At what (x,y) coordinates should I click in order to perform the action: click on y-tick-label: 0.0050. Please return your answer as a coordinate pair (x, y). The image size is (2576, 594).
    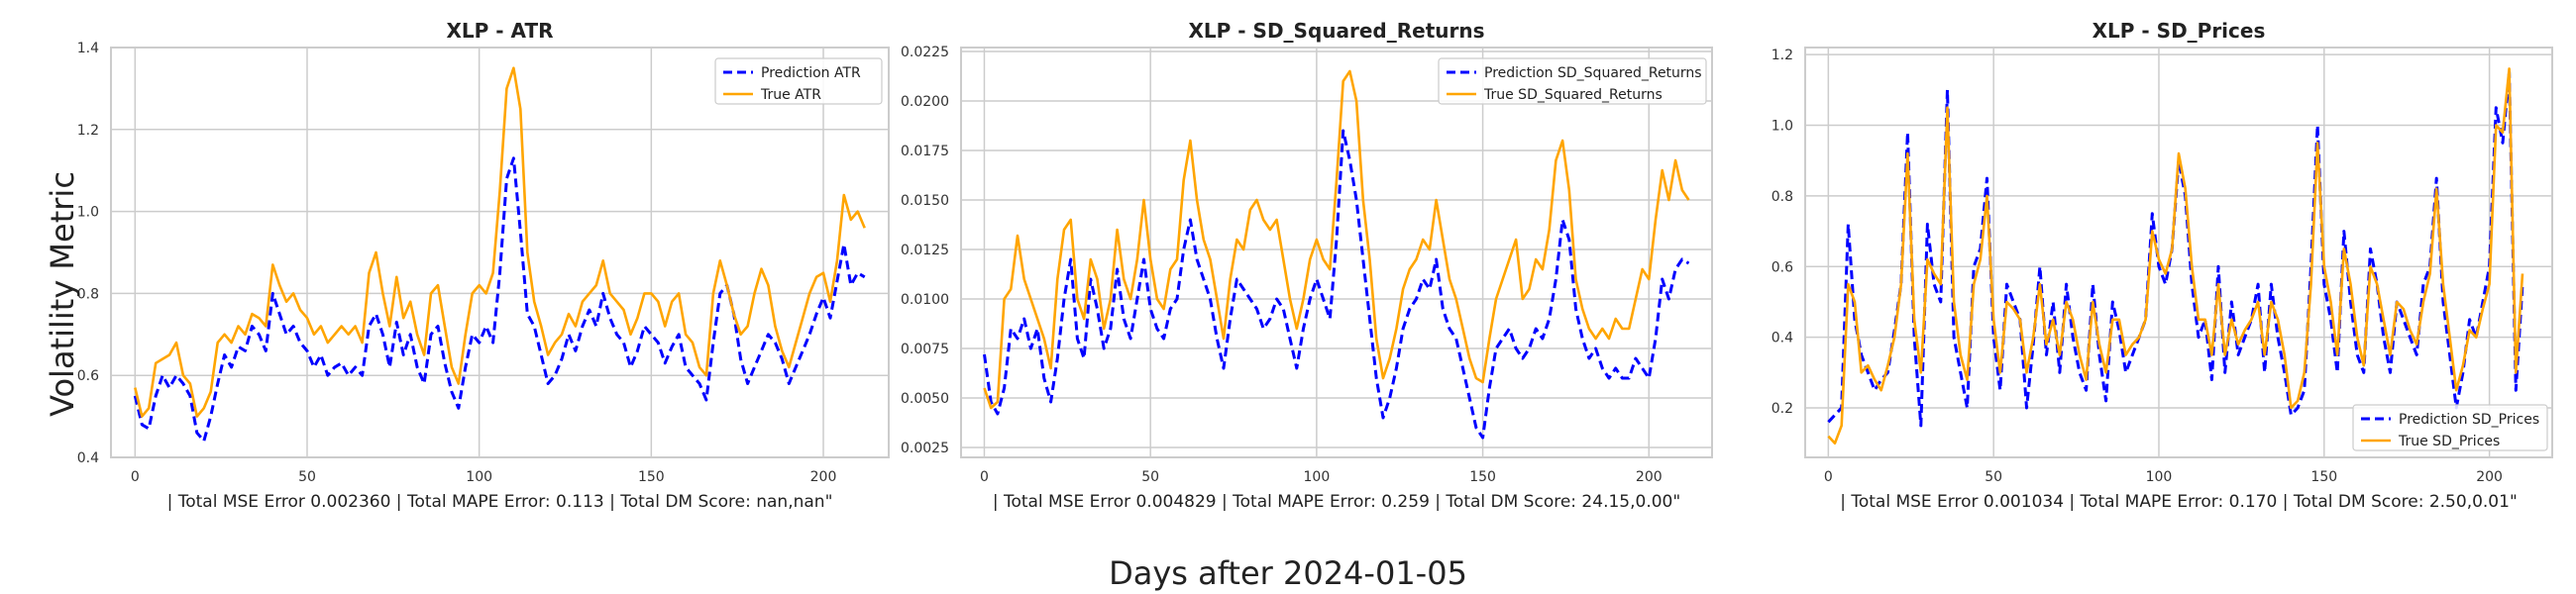
    Looking at the image, I should click on (925, 399).